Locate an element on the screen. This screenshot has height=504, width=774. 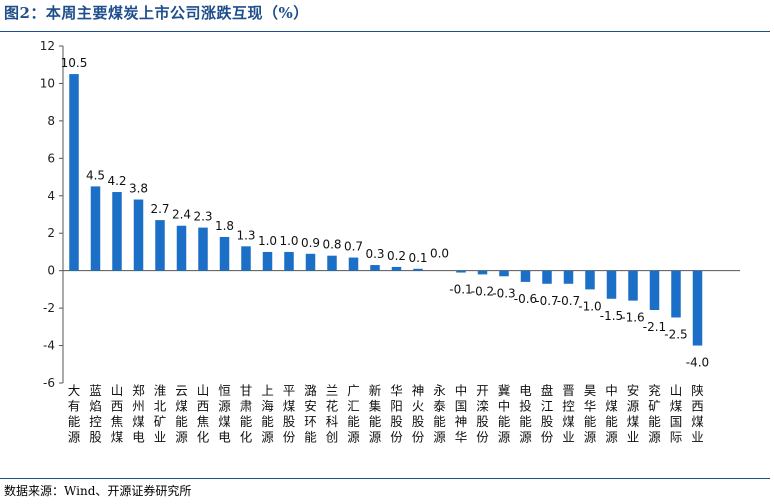
category-label: 华阳股份 is located at coordinates (396, 414).